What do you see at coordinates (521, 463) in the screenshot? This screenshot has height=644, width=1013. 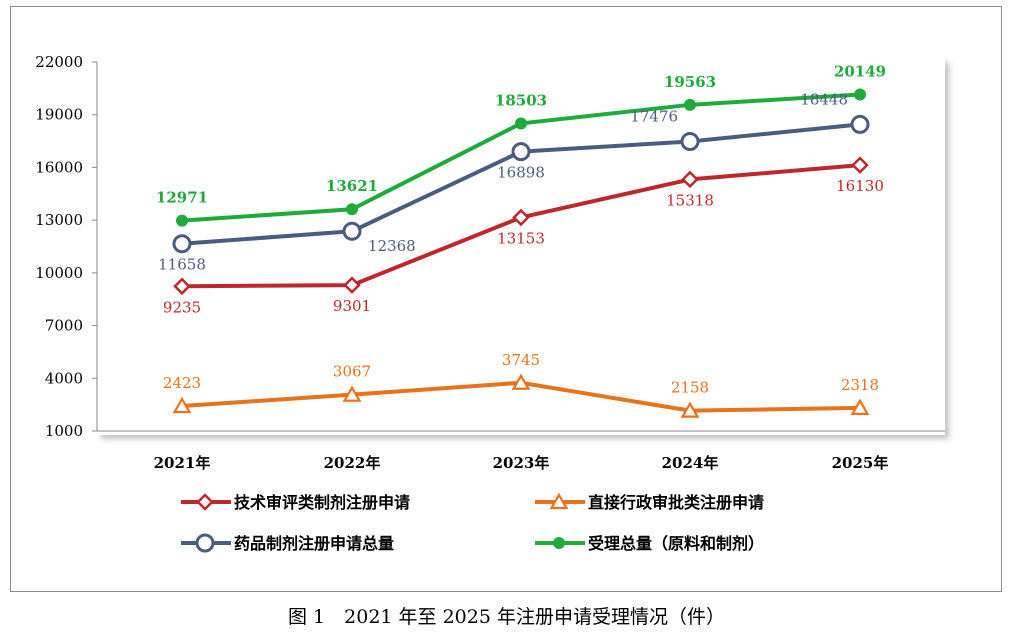 I see `x-tick-label: 2023年` at bounding box center [521, 463].